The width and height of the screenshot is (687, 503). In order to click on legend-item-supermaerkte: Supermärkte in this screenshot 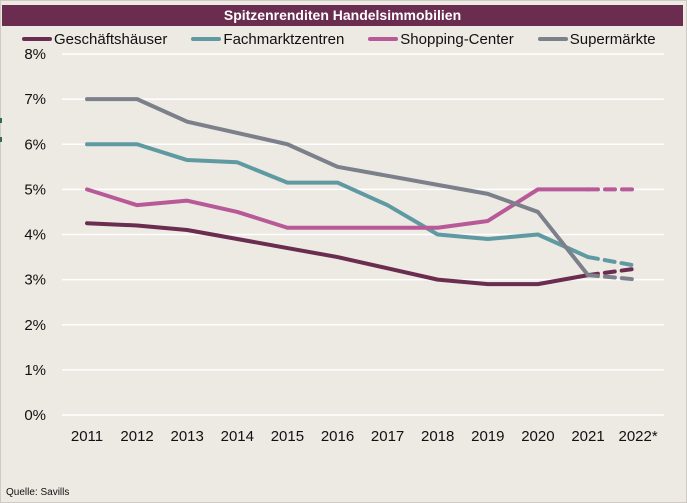, I will do `click(596, 39)`.